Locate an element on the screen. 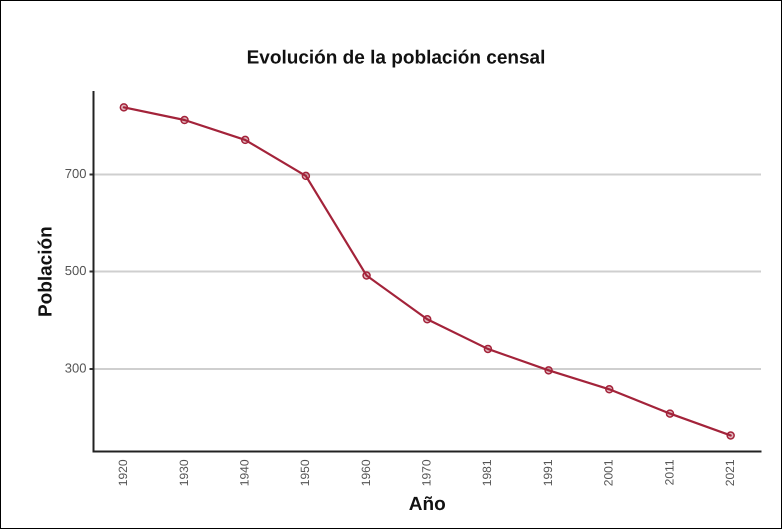 Image resolution: width=782 pixels, height=529 pixels. x-axis-title: Año is located at coordinates (427, 504).